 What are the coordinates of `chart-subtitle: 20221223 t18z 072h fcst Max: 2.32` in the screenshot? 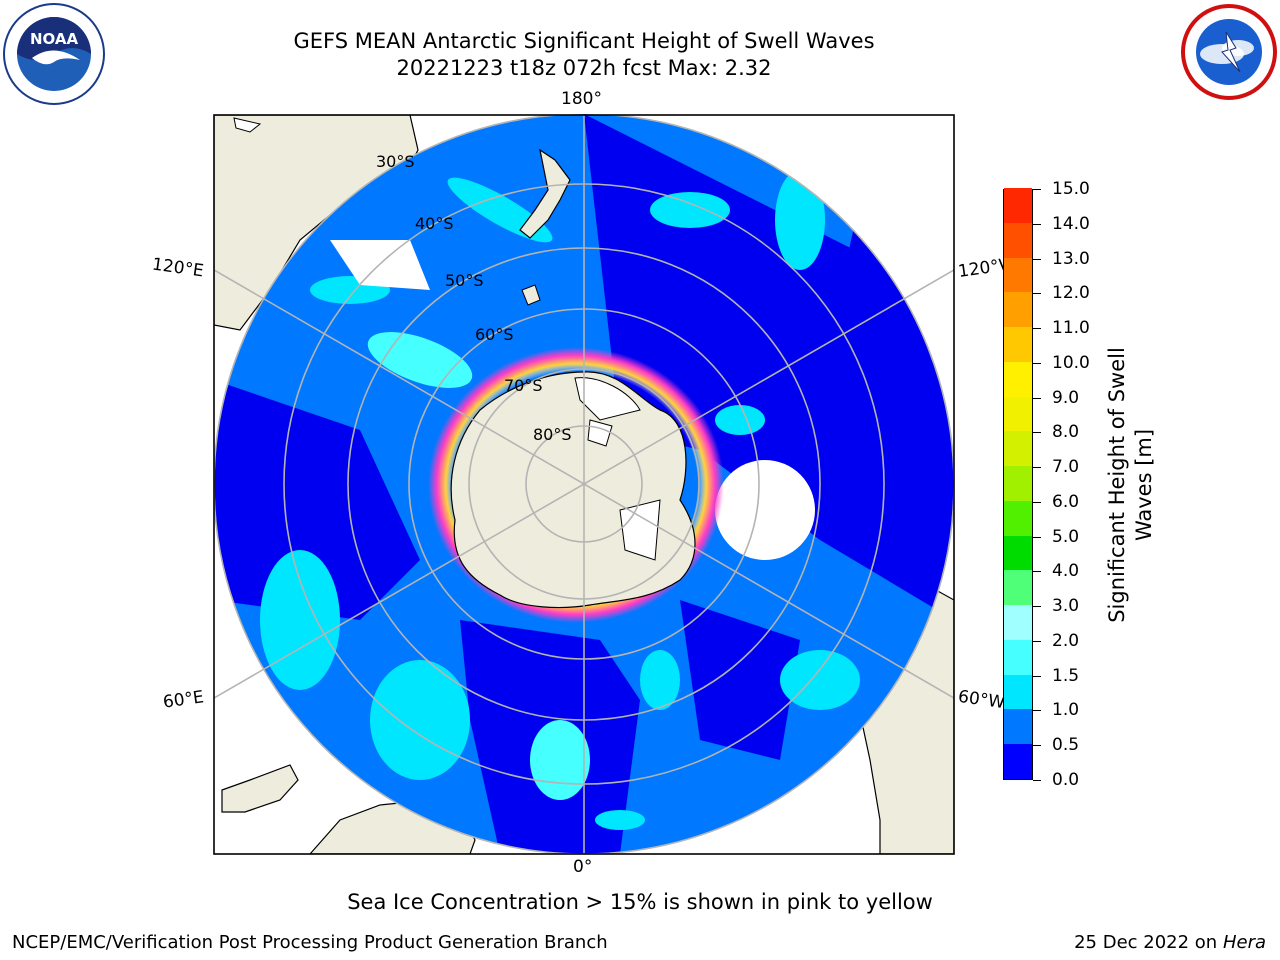 It's located at (584, 68).